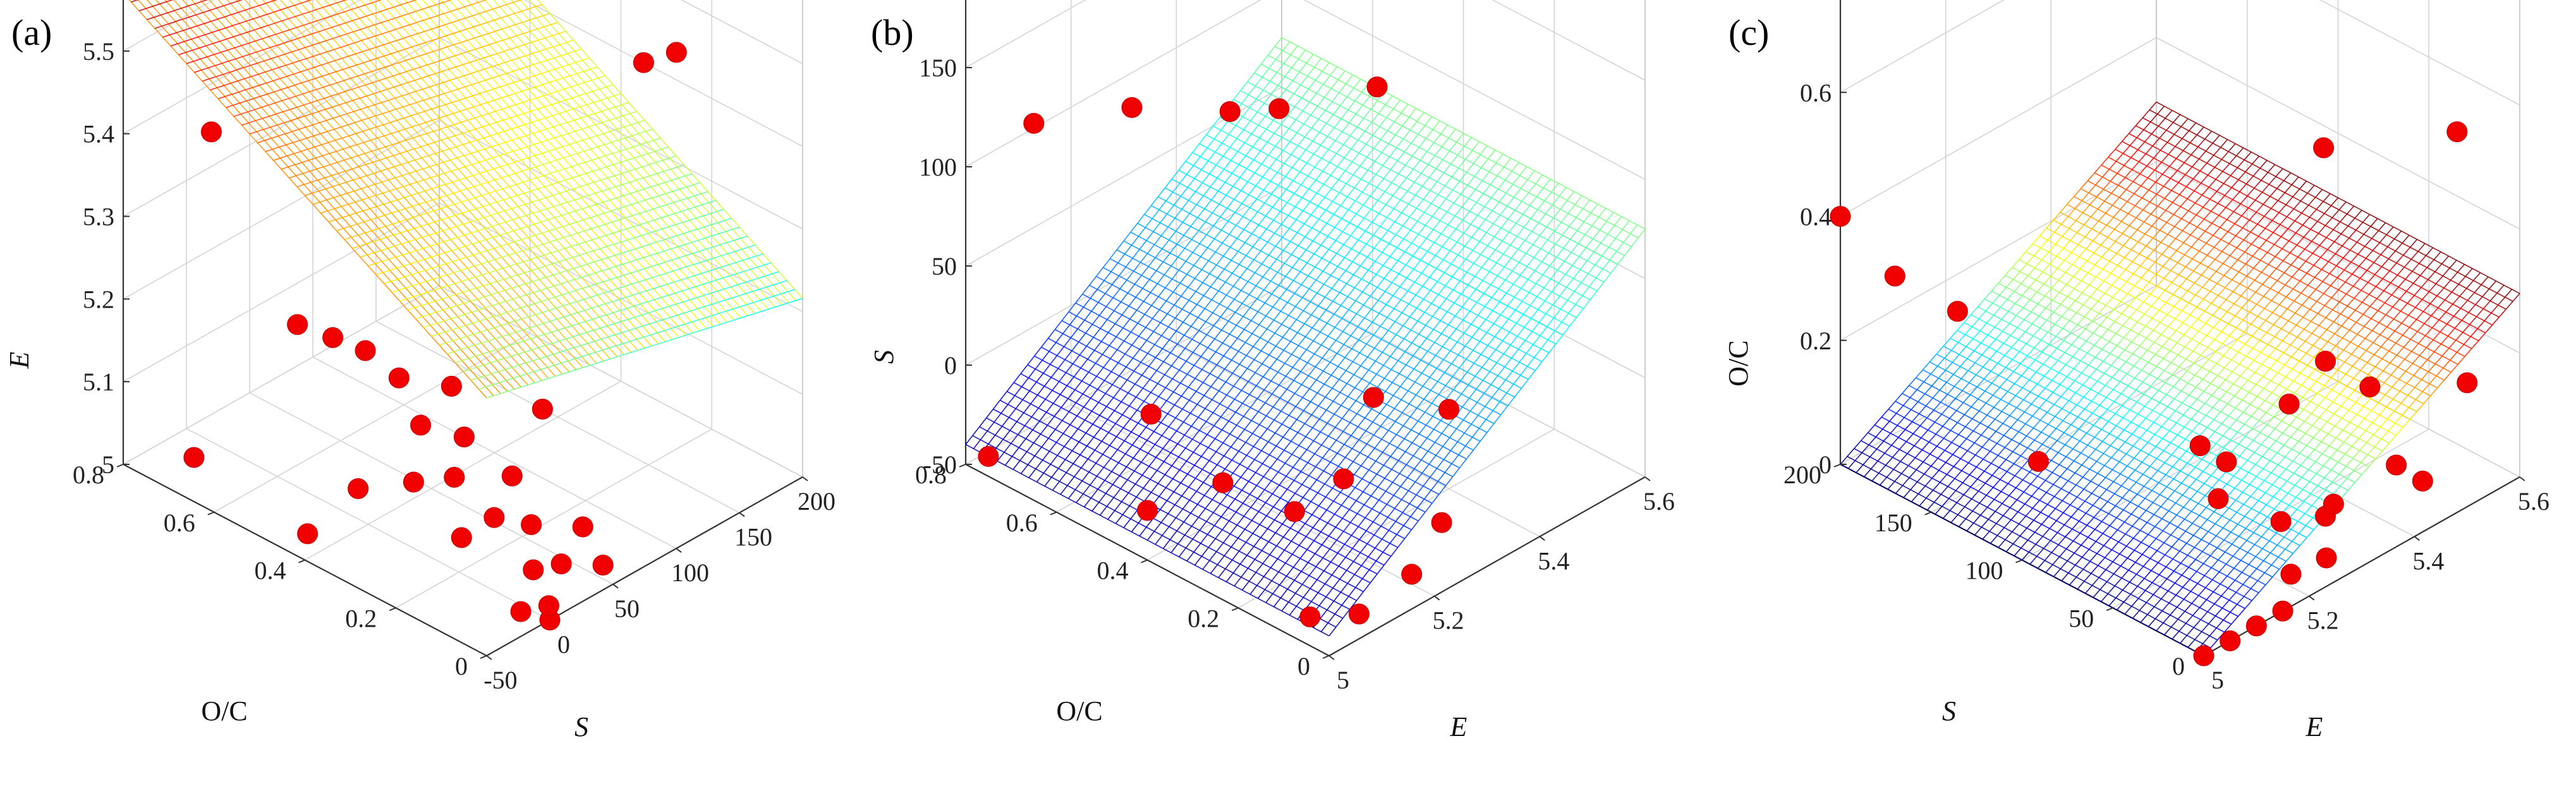  What do you see at coordinates (297, 324) in the screenshot?
I see `data-point` at bounding box center [297, 324].